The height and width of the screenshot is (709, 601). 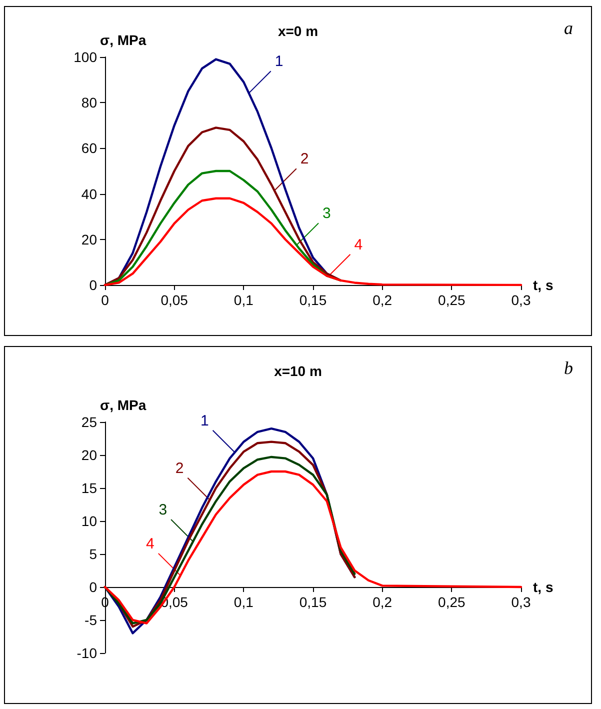 I want to click on text: 4, so click(x=150, y=543).